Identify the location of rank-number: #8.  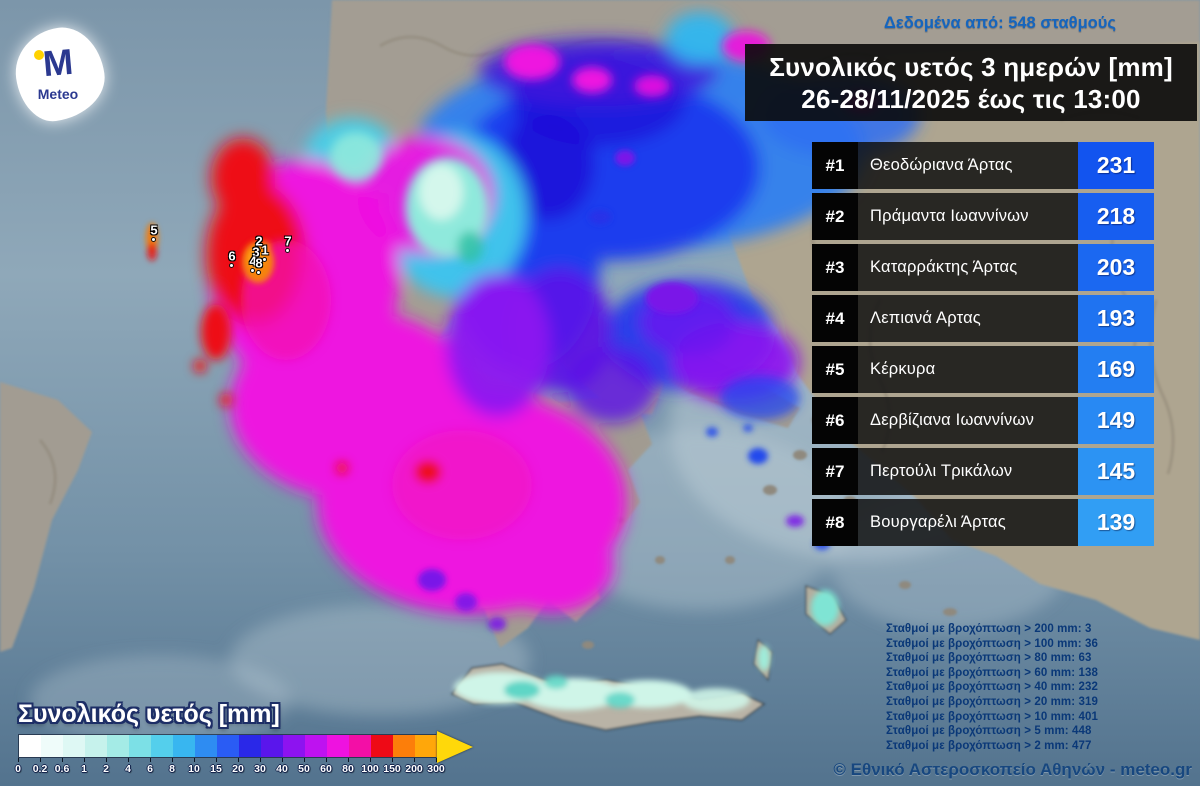
(835, 522).